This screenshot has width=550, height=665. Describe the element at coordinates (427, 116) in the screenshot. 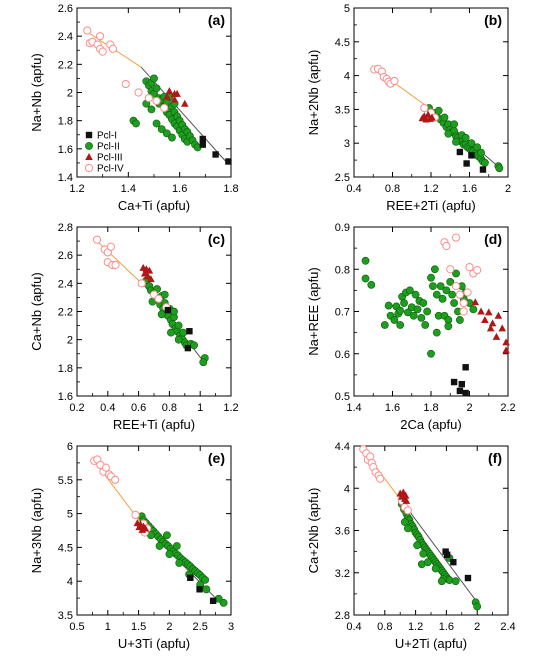

I see `series-pcl-iii` at that location.